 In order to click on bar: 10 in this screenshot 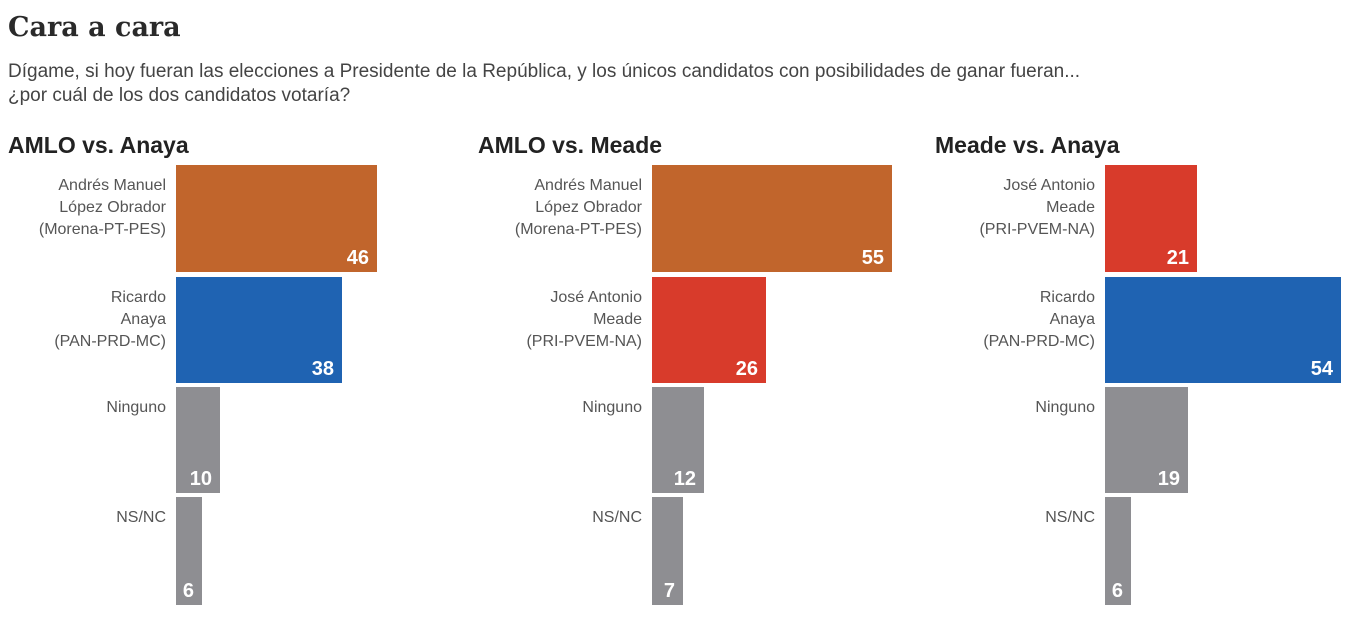, I will do `click(198, 440)`.